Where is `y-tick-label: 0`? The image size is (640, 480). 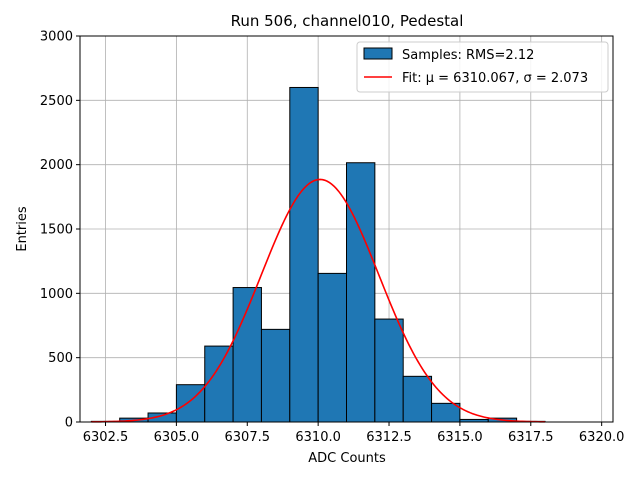 y-tick-label: 0 is located at coordinates (69, 423).